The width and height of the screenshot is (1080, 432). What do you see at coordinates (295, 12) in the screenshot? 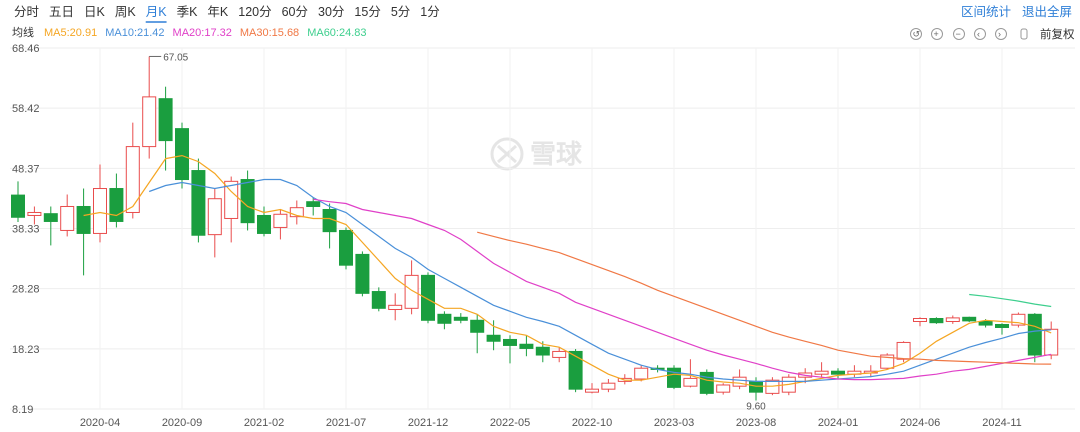
I see `period-tab: 60分` at bounding box center [295, 12].